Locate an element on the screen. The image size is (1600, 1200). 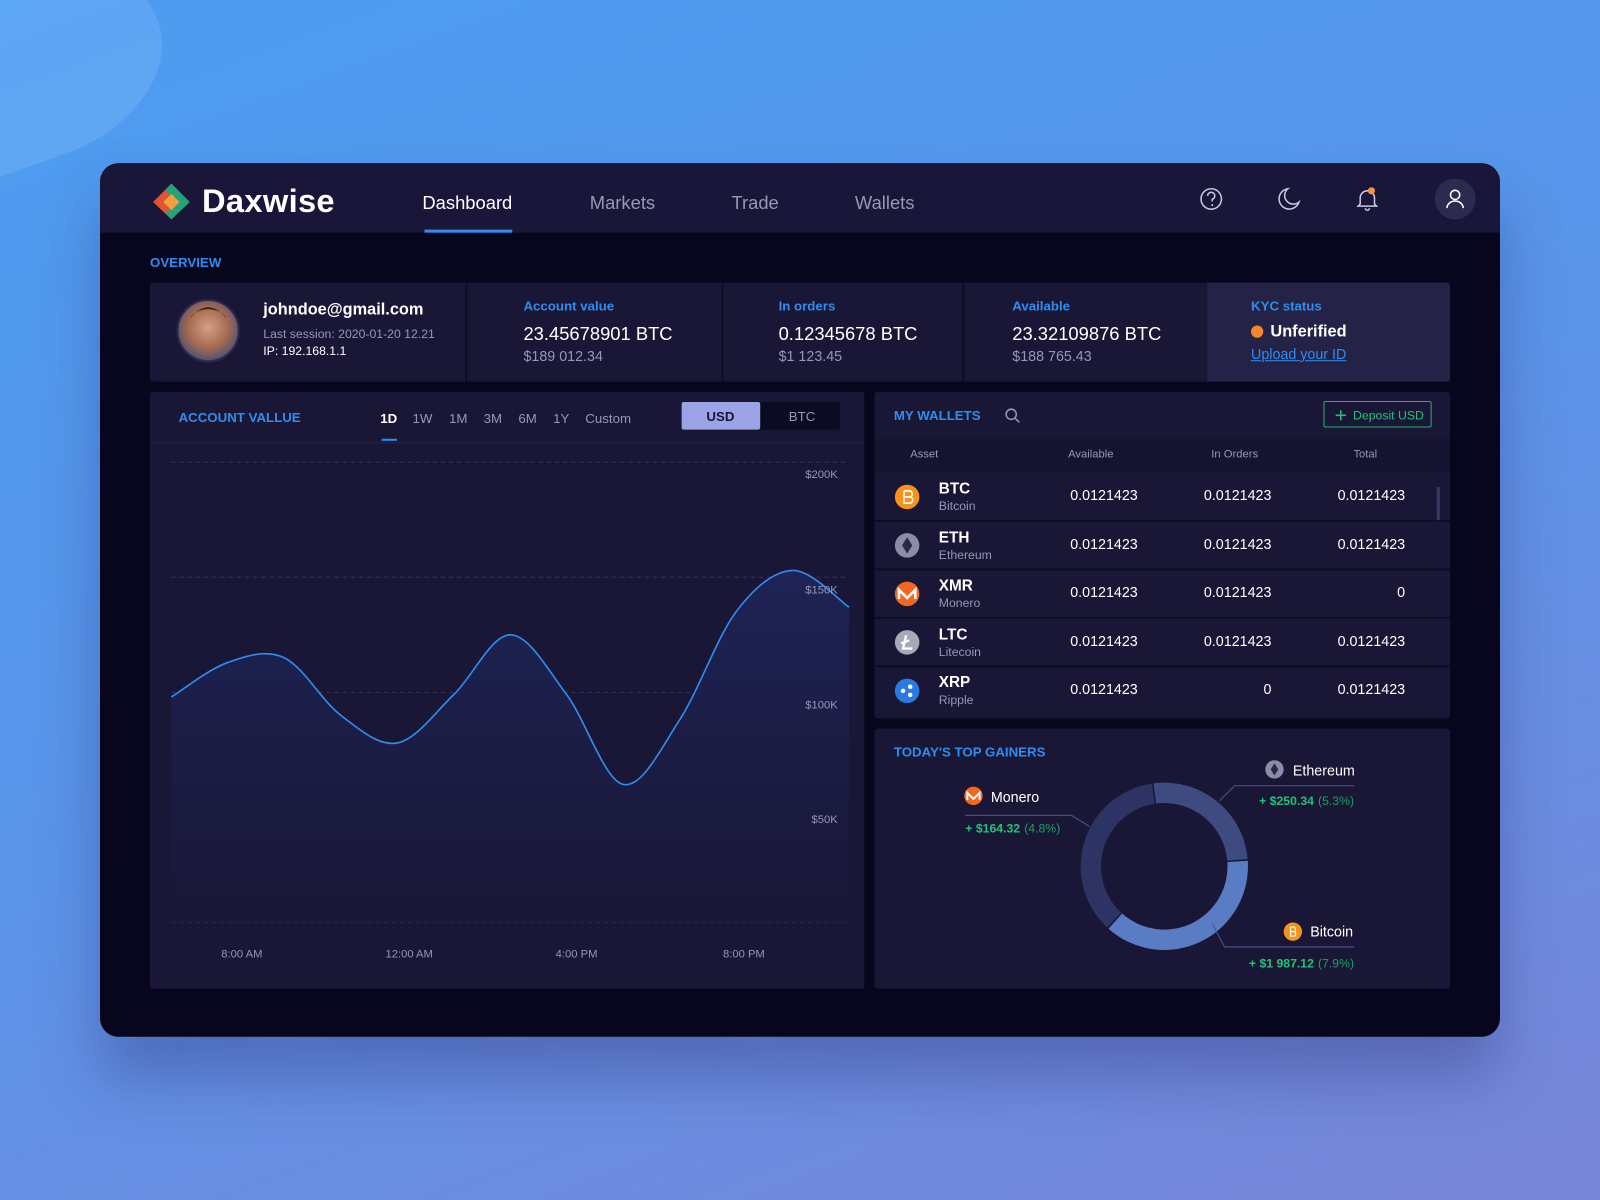
asset-name: Litecoin is located at coordinates (959, 651).